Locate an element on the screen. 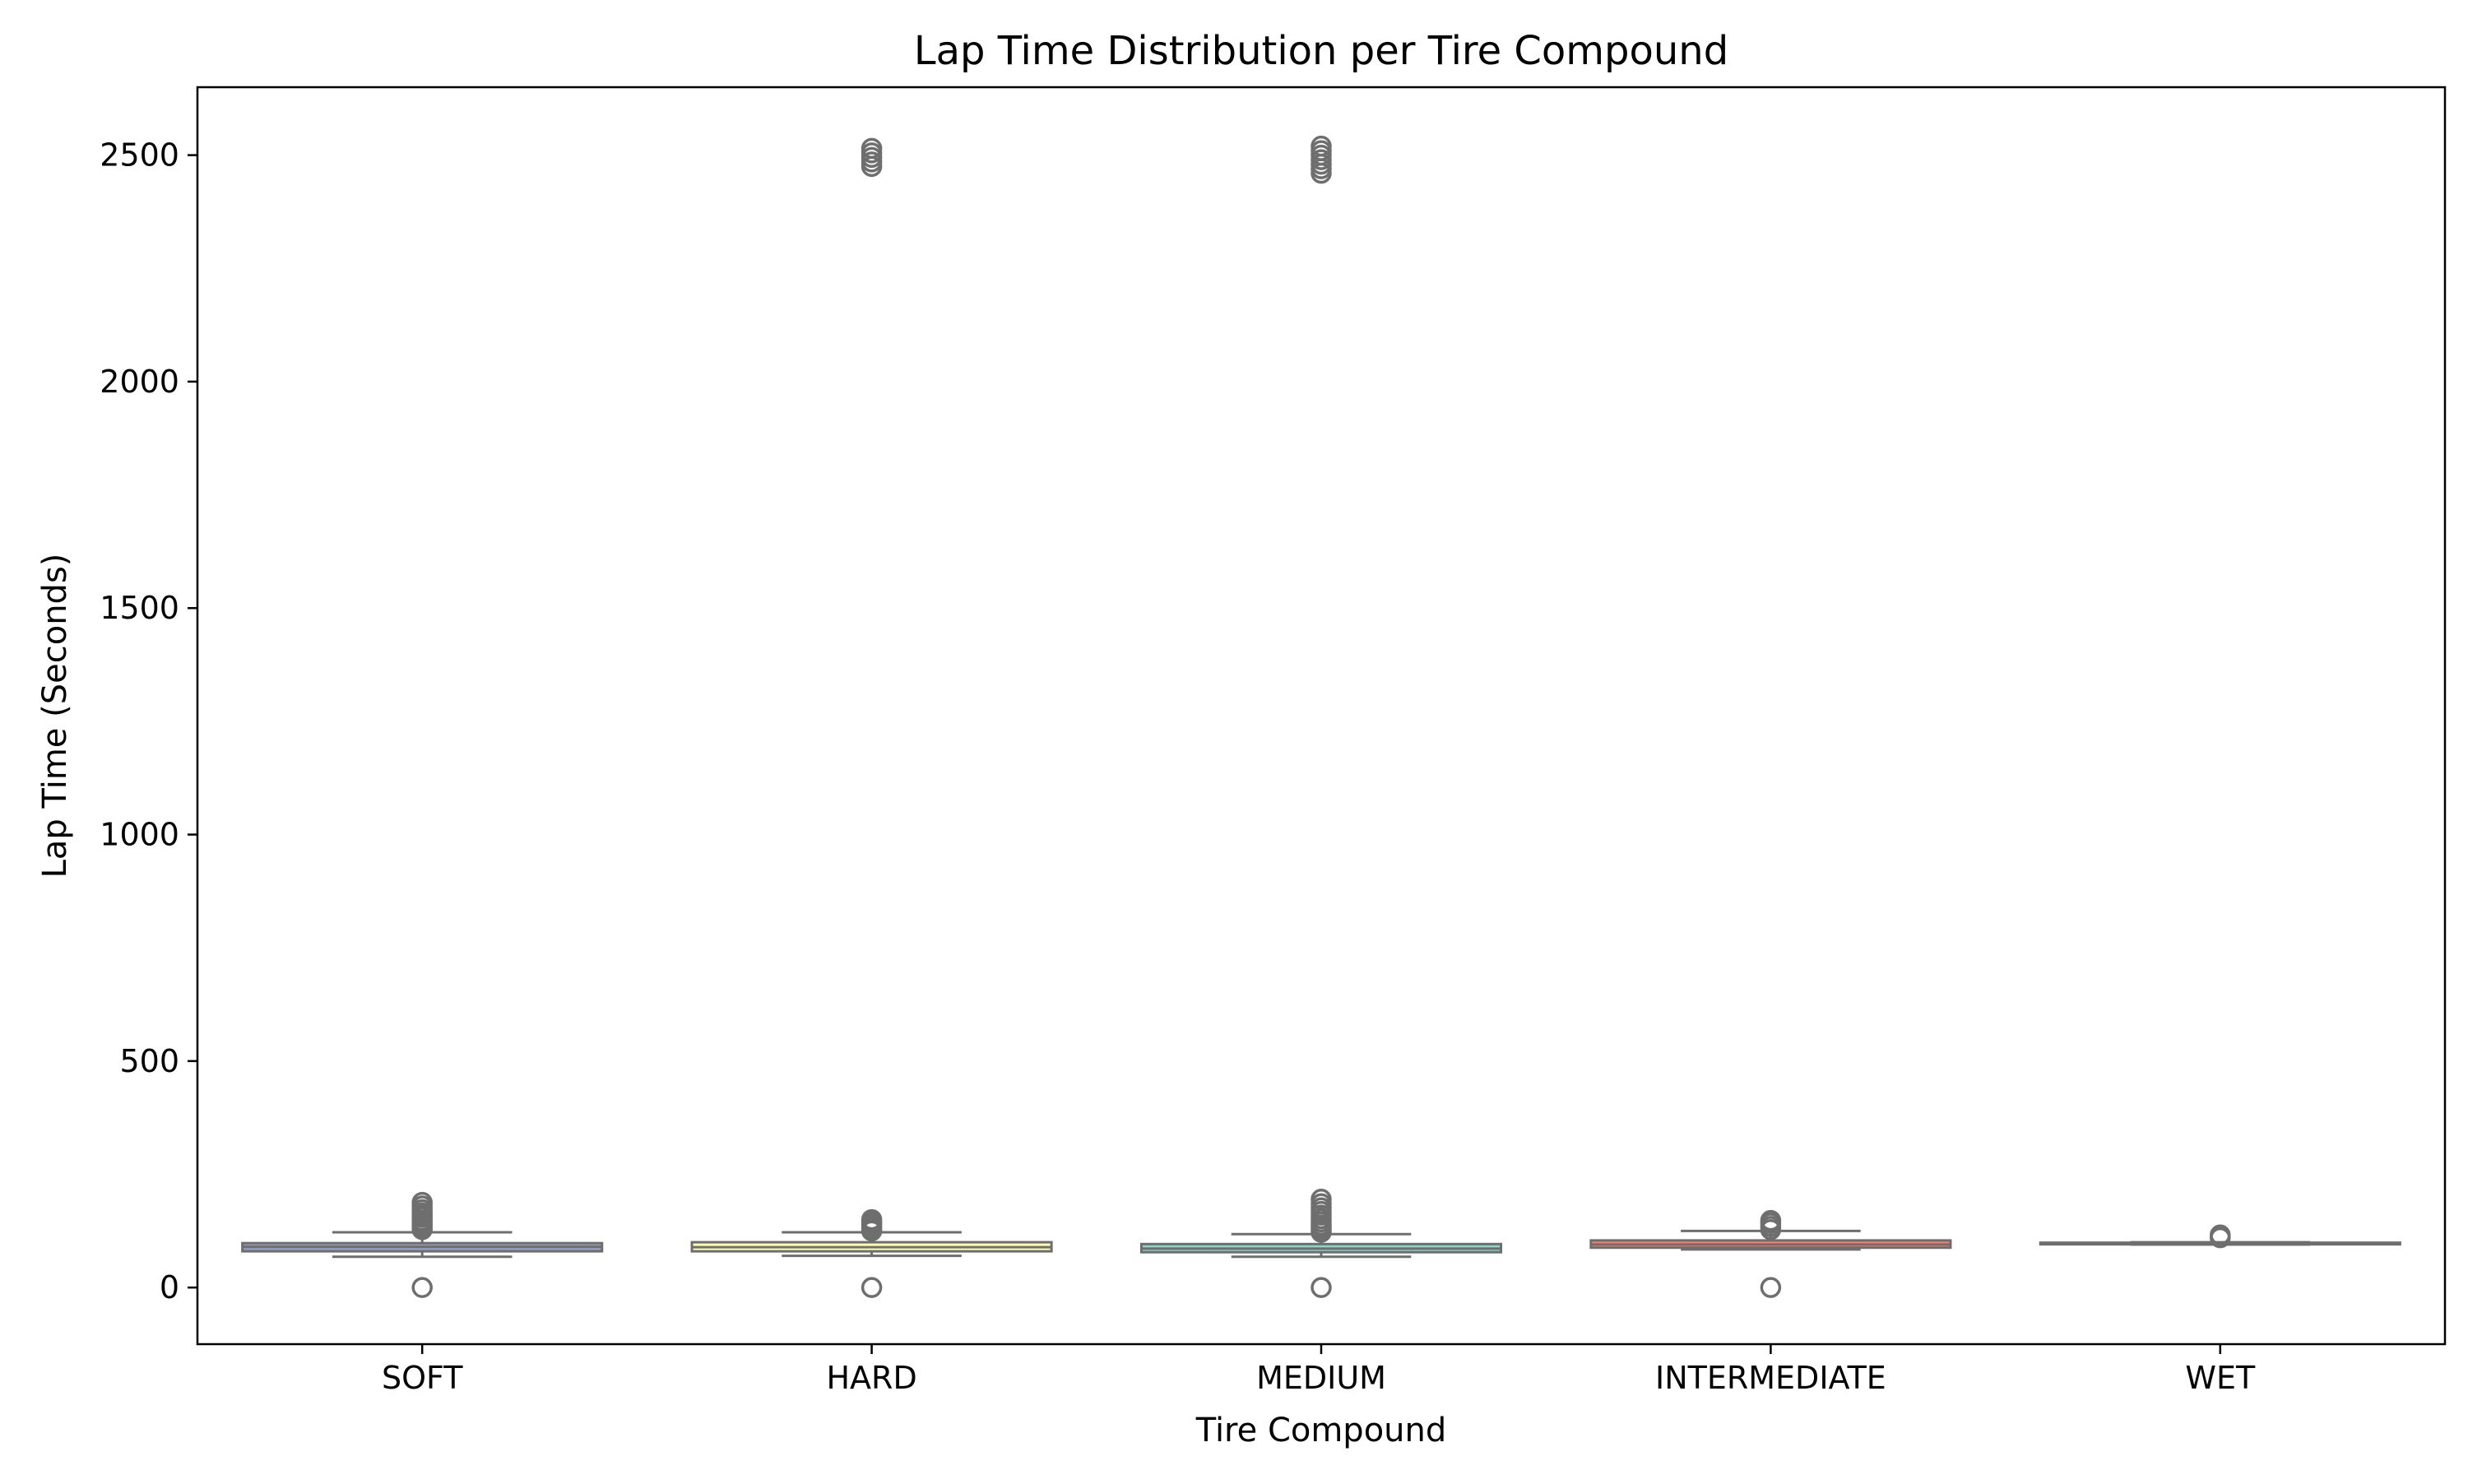  y-tick-label: 500 is located at coordinates (149, 1061).